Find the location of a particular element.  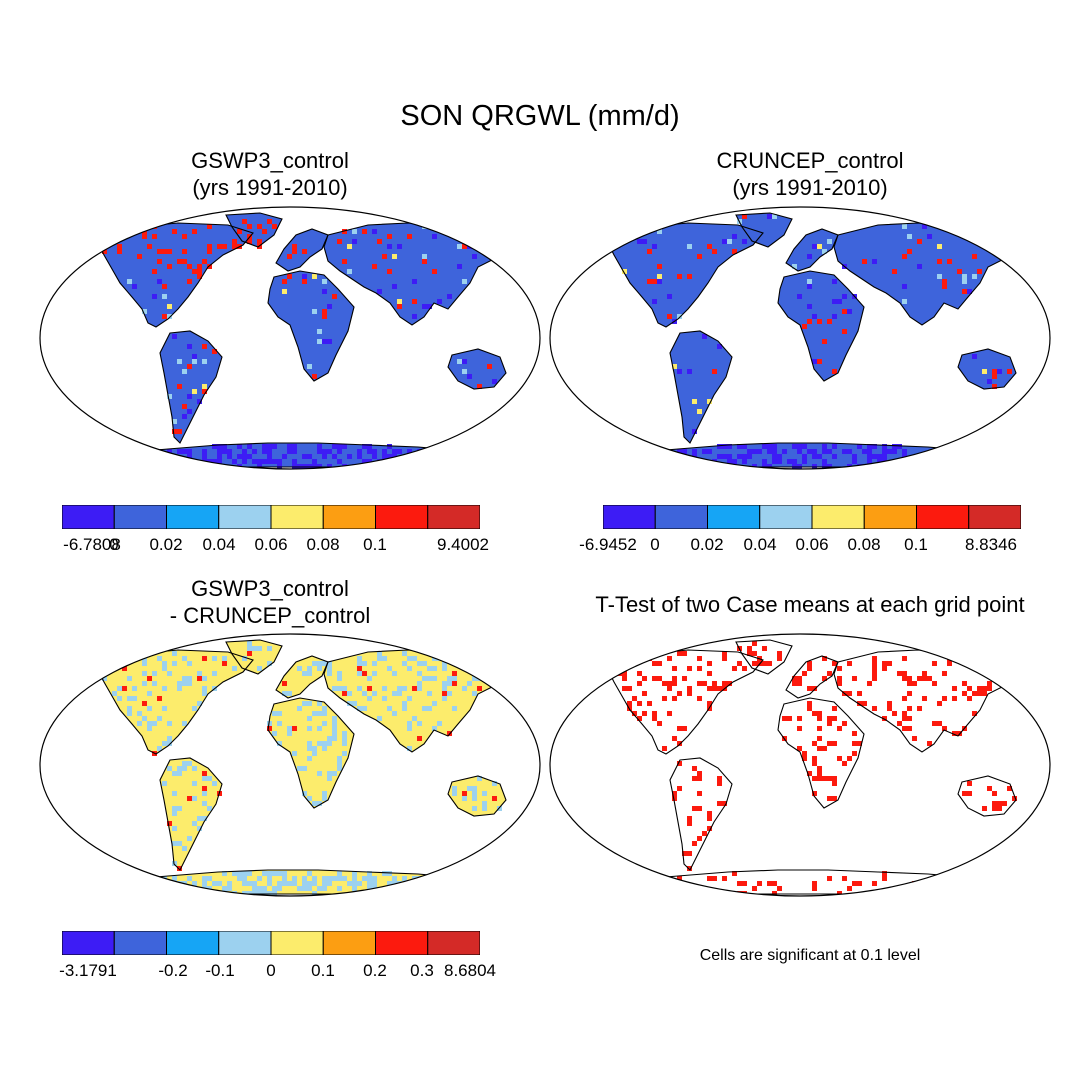

panel-3-title: GSWP3_control is located at coordinates (270, 588).